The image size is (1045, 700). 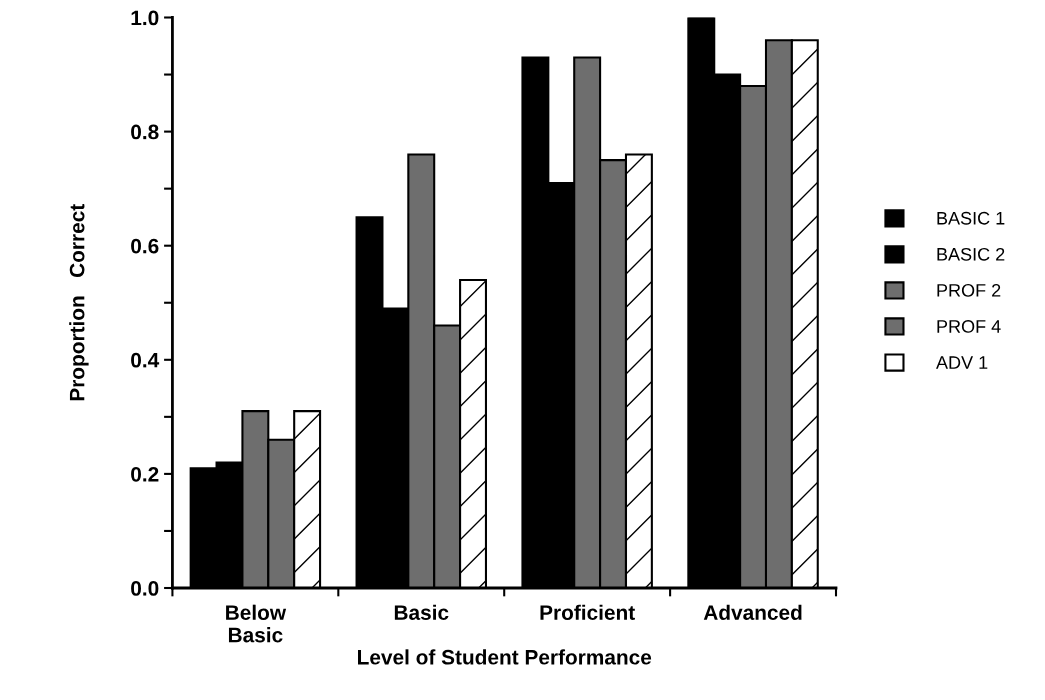 I want to click on x-axis-title: Level of Student Performance, so click(x=505, y=657).